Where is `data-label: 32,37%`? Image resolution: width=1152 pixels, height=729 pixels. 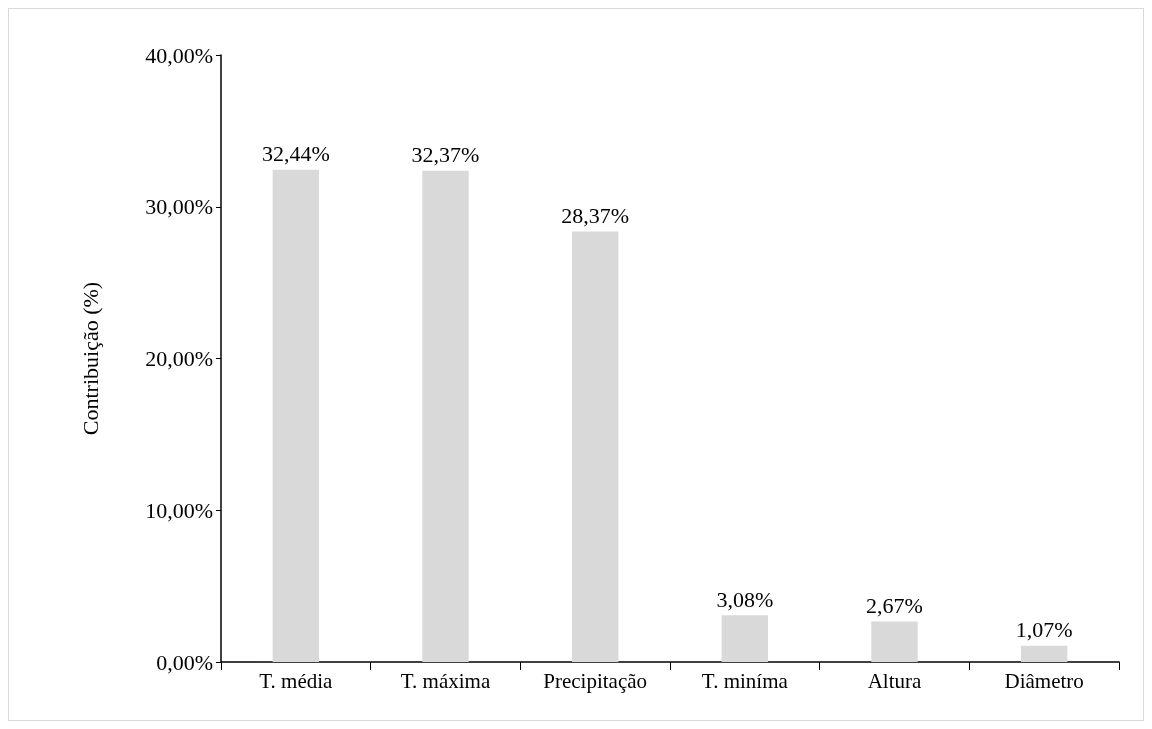
data-label: 32,37% is located at coordinates (445, 155).